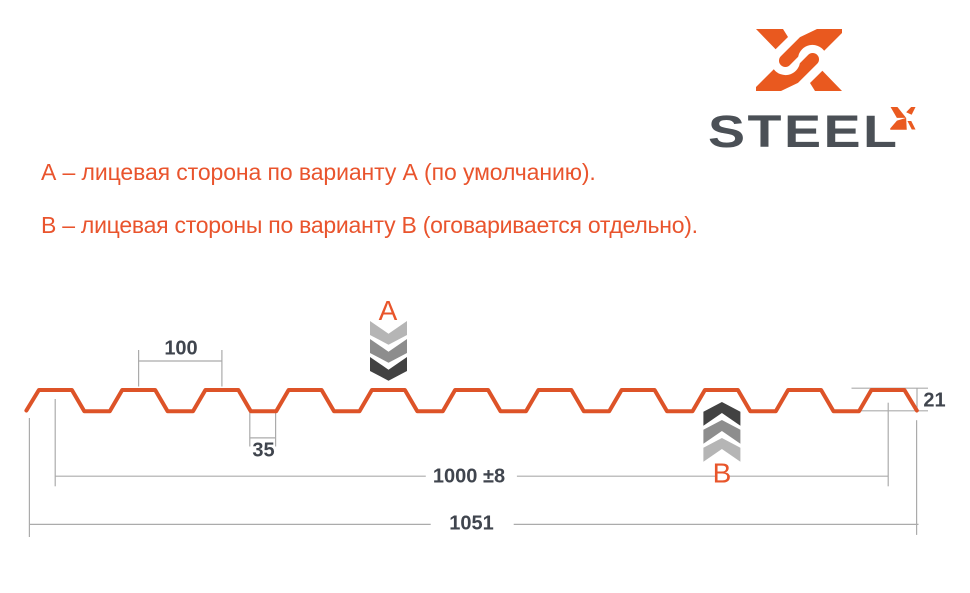 This screenshot has width=970, height=593. I want to click on svg-text: 21, so click(934, 401).